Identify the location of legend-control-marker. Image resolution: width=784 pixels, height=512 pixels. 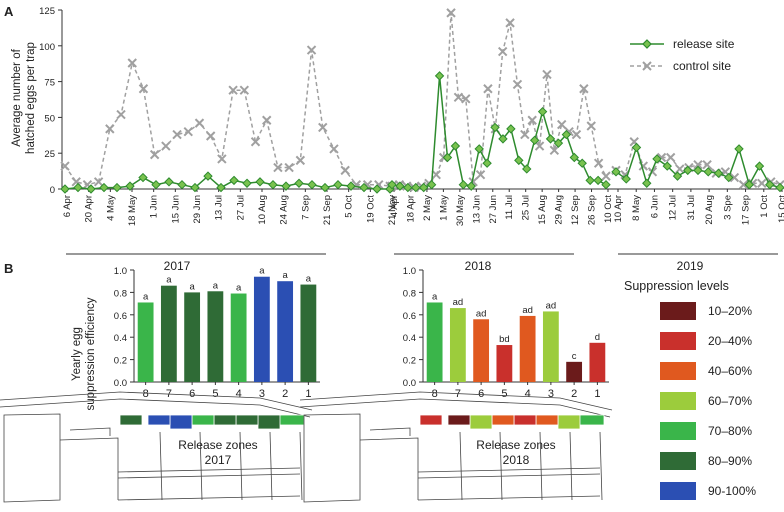
(647, 66).